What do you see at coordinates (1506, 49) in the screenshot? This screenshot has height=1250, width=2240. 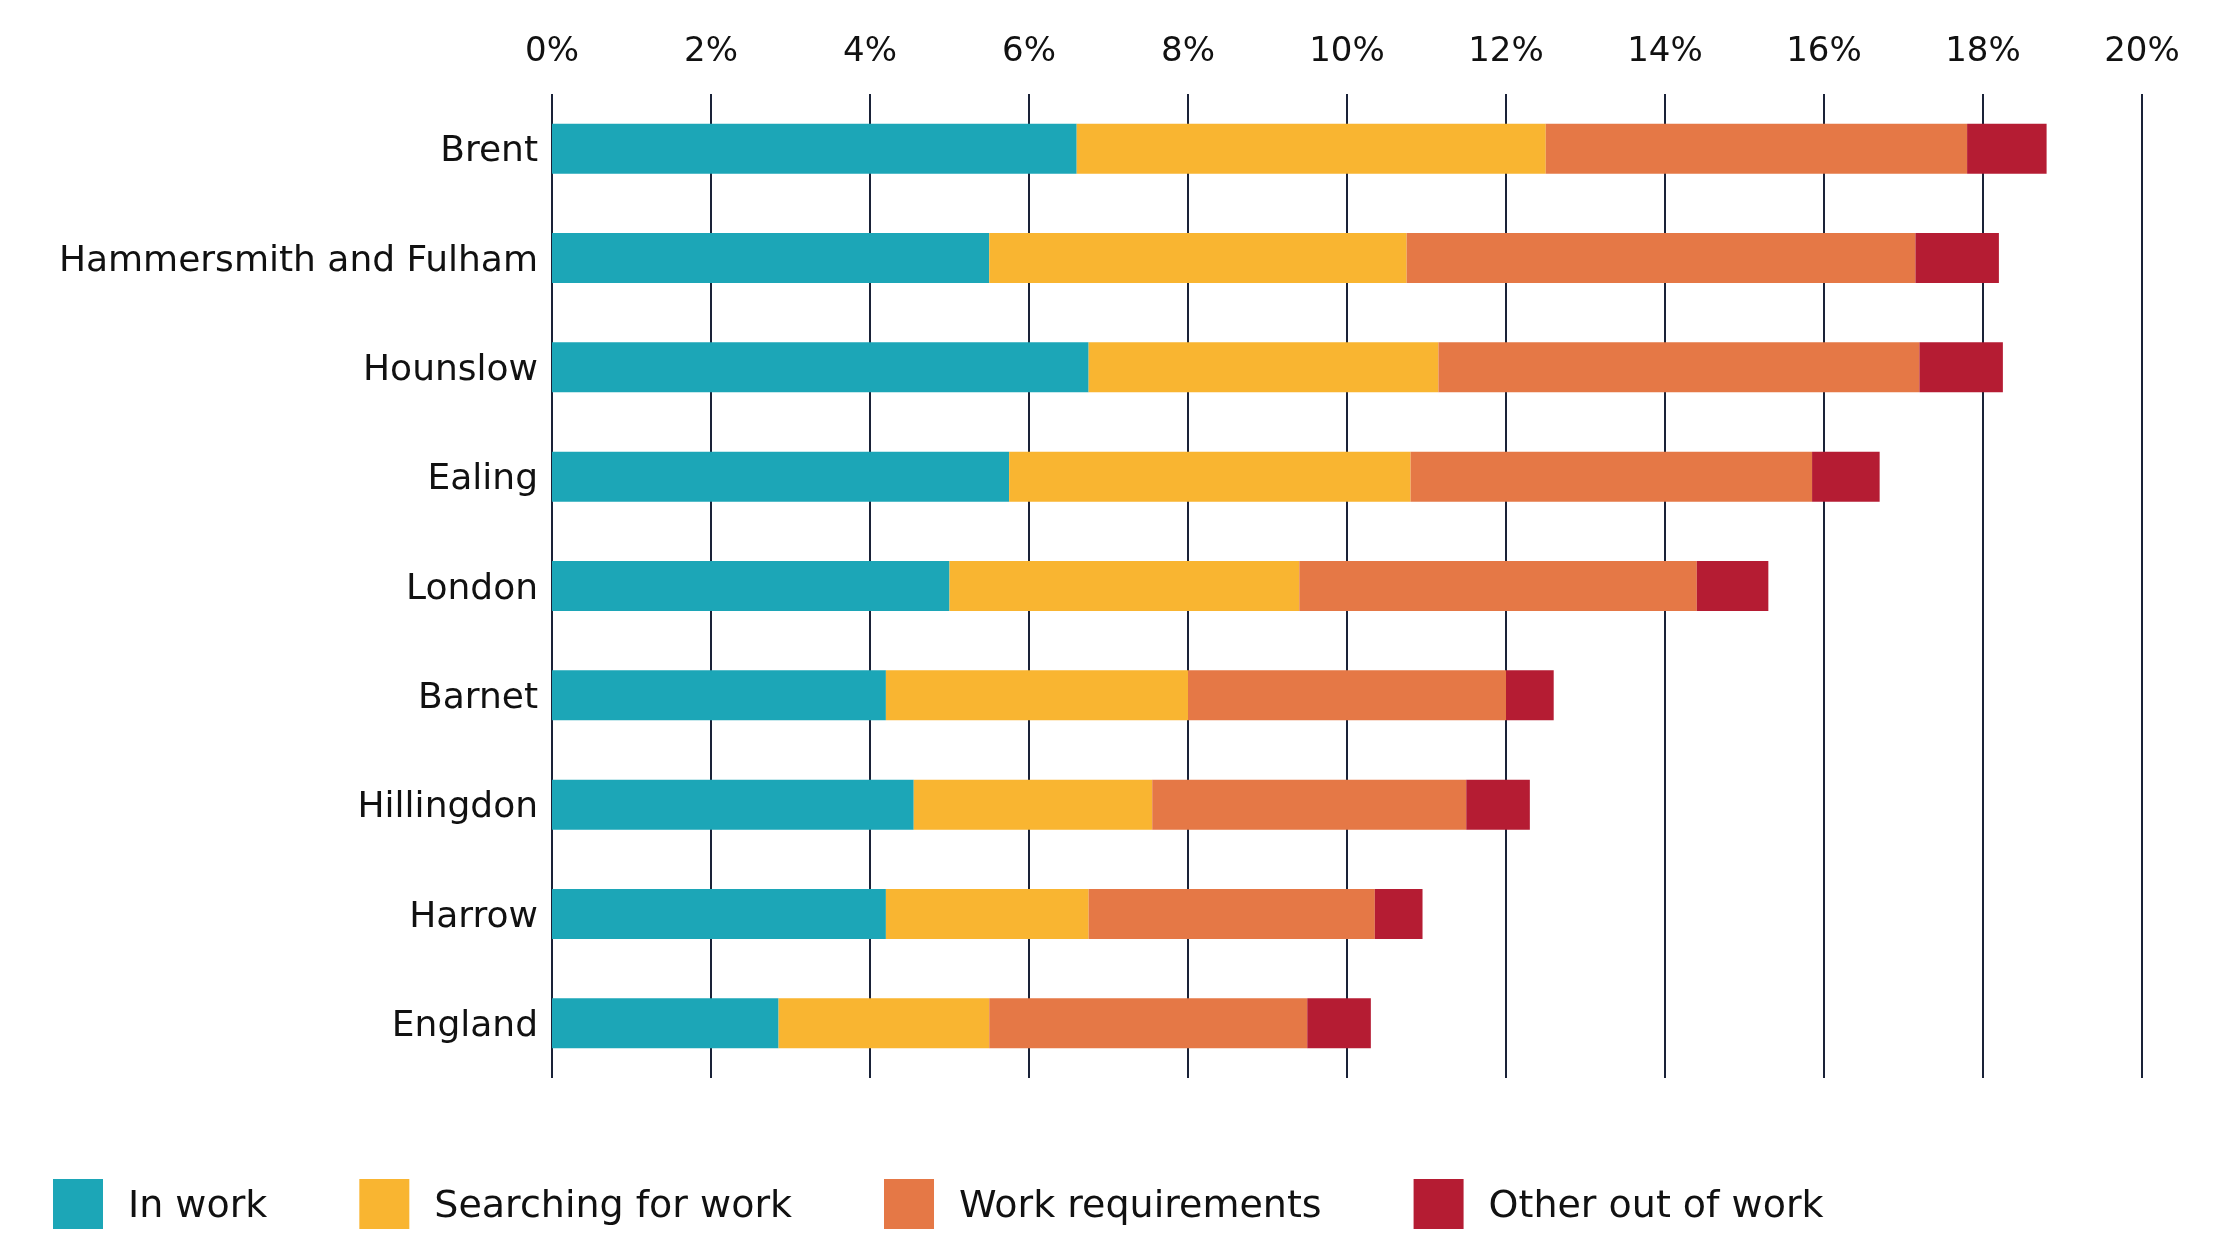 I see `x-tick-label: 12%` at bounding box center [1506, 49].